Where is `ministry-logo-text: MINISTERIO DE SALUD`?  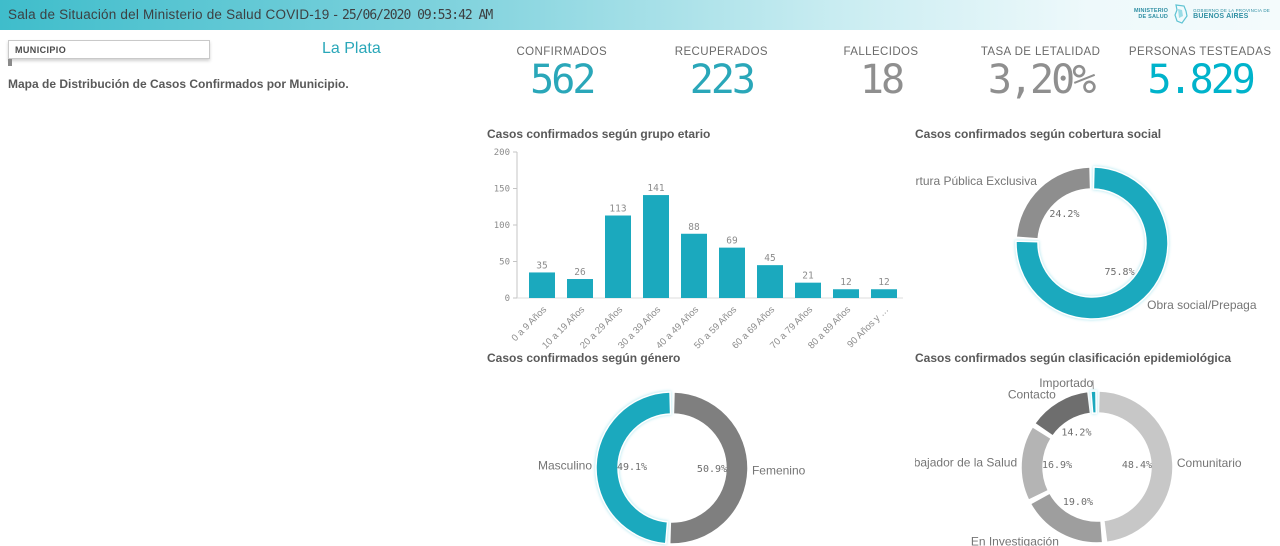 ministry-logo-text: MINISTERIO DE SALUD is located at coordinates (1151, 14).